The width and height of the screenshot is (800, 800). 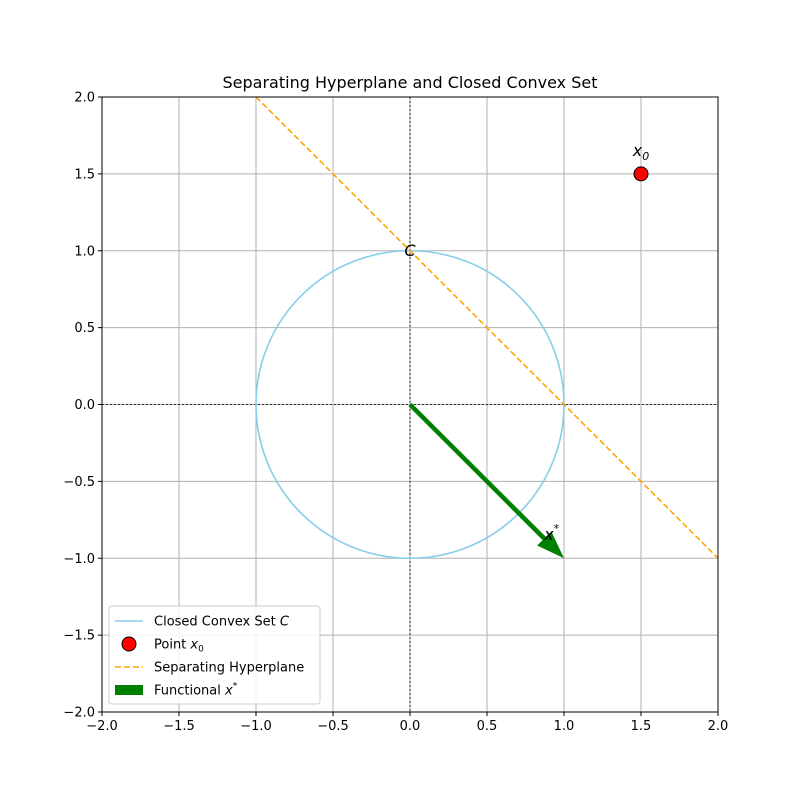 I want to click on legend-label: Functional x*, so click(x=196, y=690).